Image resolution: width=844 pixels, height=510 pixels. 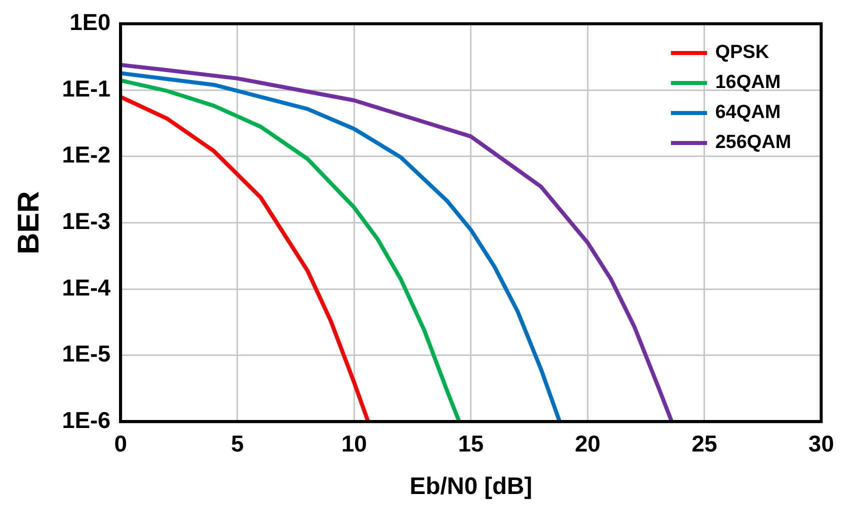 What do you see at coordinates (86, 221) in the screenshot?
I see `y-tick-label: 1E-3` at bounding box center [86, 221].